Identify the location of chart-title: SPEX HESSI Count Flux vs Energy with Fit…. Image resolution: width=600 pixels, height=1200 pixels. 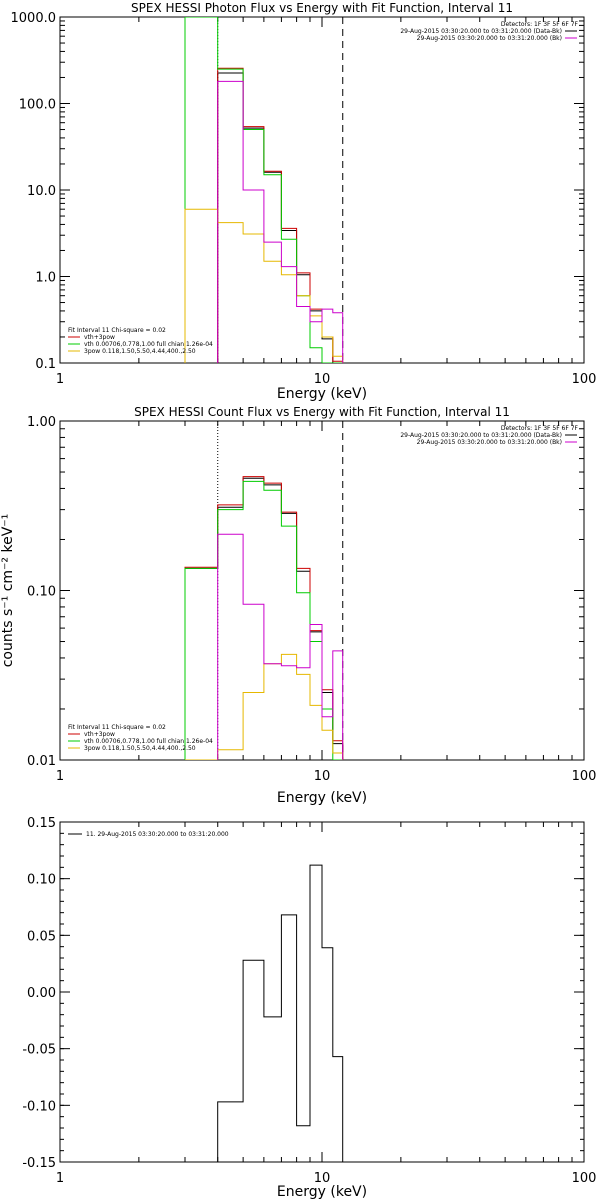
(322, 412).